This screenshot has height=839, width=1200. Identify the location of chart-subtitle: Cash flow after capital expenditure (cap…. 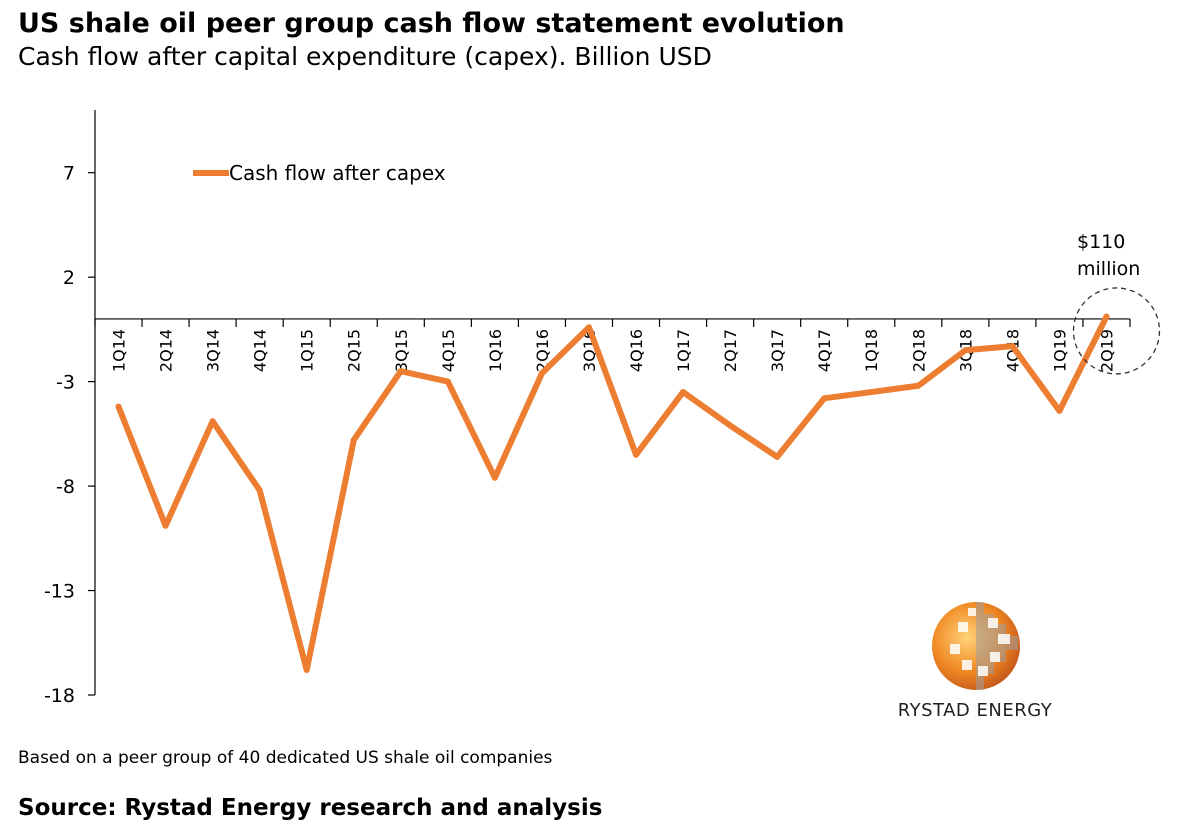
(365, 56).